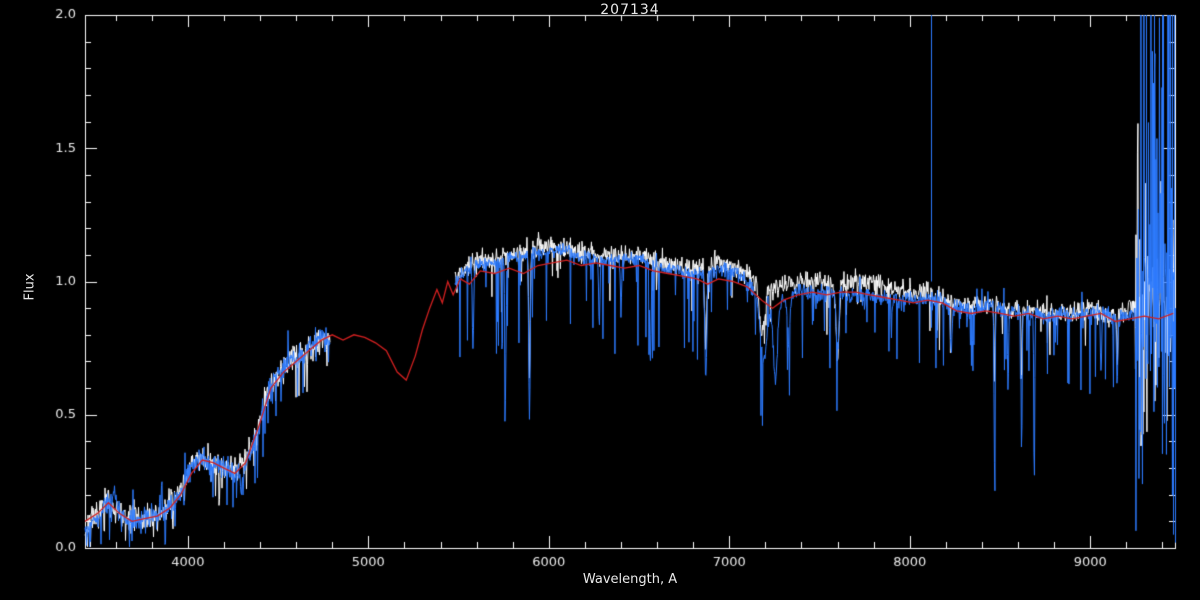 The width and height of the screenshot is (1200, 600). Describe the element at coordinates (630, 10) in the screenshot. I see `plot-title: 207134` at that location.